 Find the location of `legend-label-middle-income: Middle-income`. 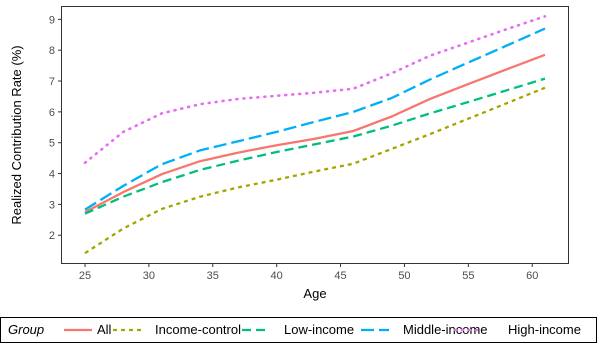

legend-label-middle-income: Middle-income is located at coordinates (445, 329).